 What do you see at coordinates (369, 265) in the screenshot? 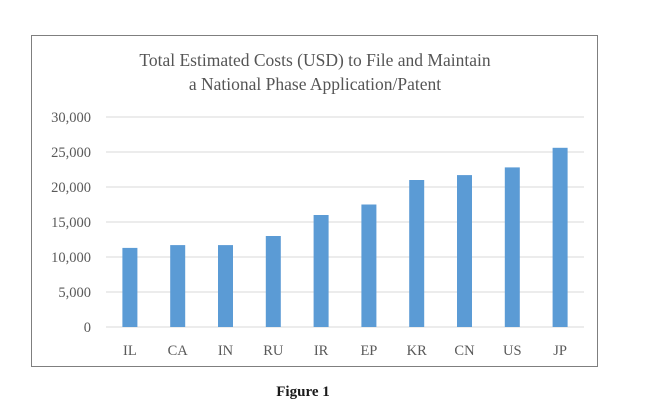
I see `bar-ep` at bounding box center [369, 265].